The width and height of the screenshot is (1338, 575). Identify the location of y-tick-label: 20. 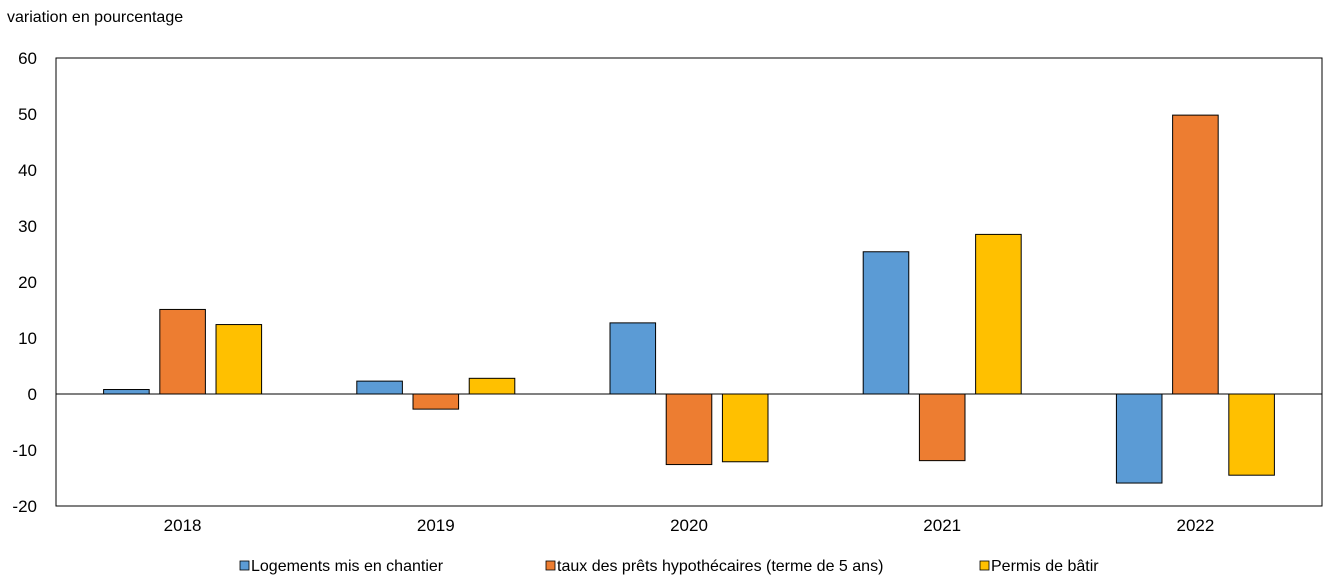
(27, 282).